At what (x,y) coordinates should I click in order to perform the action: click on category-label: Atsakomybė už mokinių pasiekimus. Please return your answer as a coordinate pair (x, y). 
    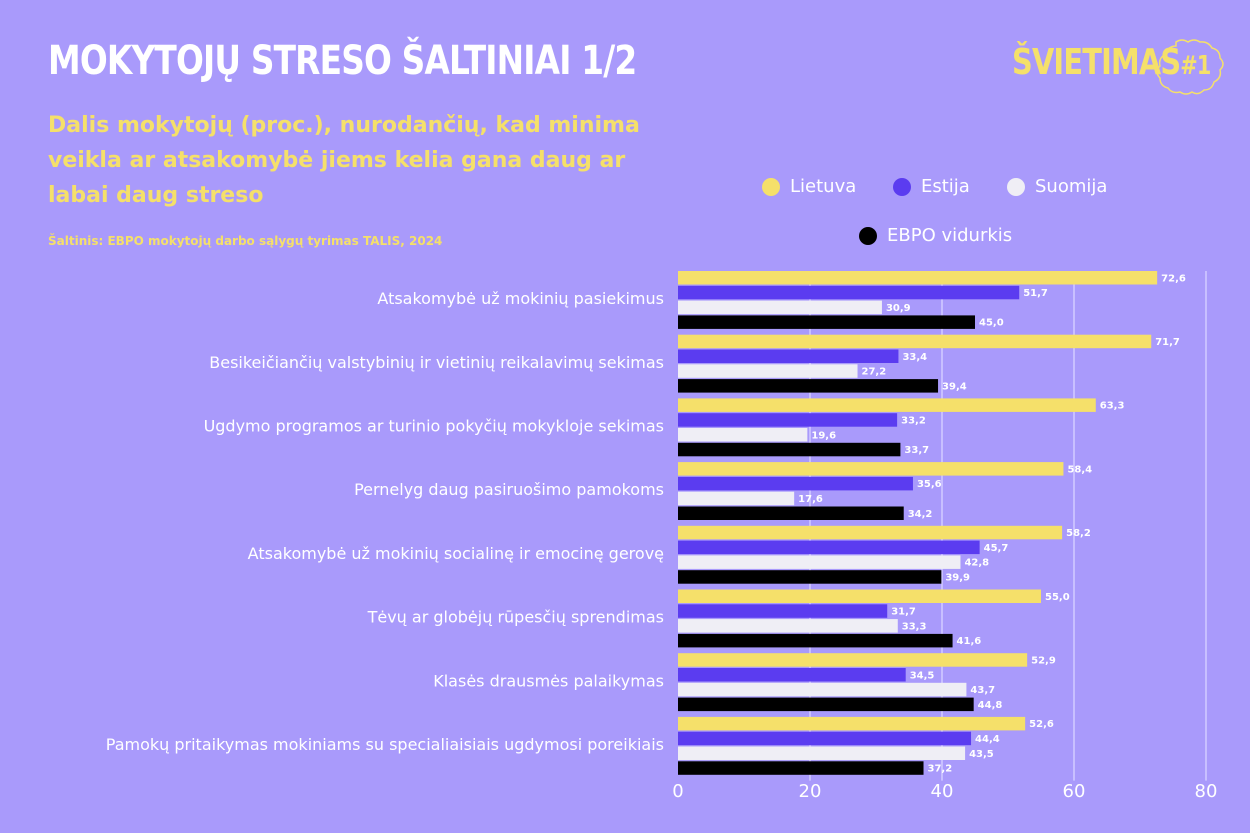
    Looking at the image, I should click on (520, 298).